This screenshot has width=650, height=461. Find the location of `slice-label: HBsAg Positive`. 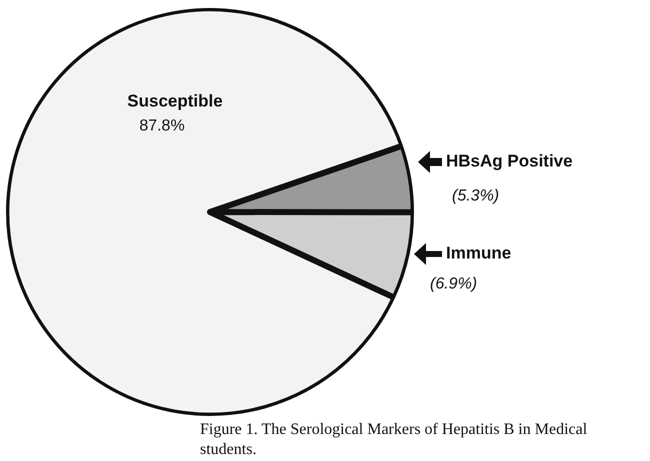

slice-label: HBsAg Positive is located at coordinates (509, 161).